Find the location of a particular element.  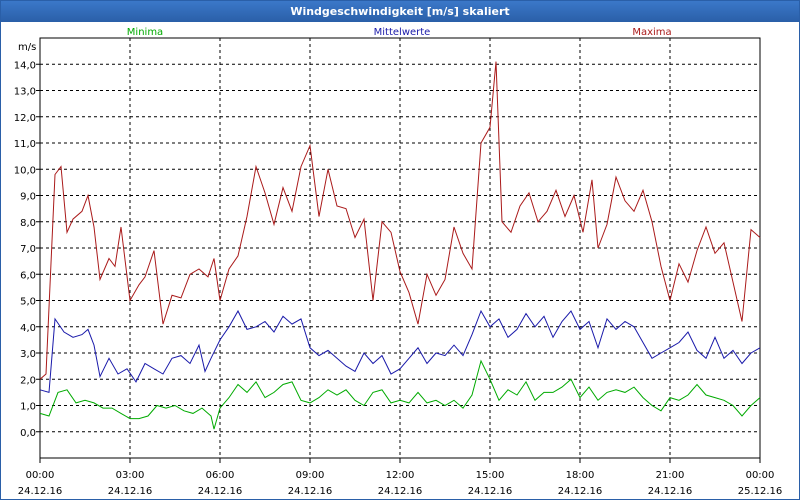

y-tick-label: 4,0 is located at coordinates (28, 328).